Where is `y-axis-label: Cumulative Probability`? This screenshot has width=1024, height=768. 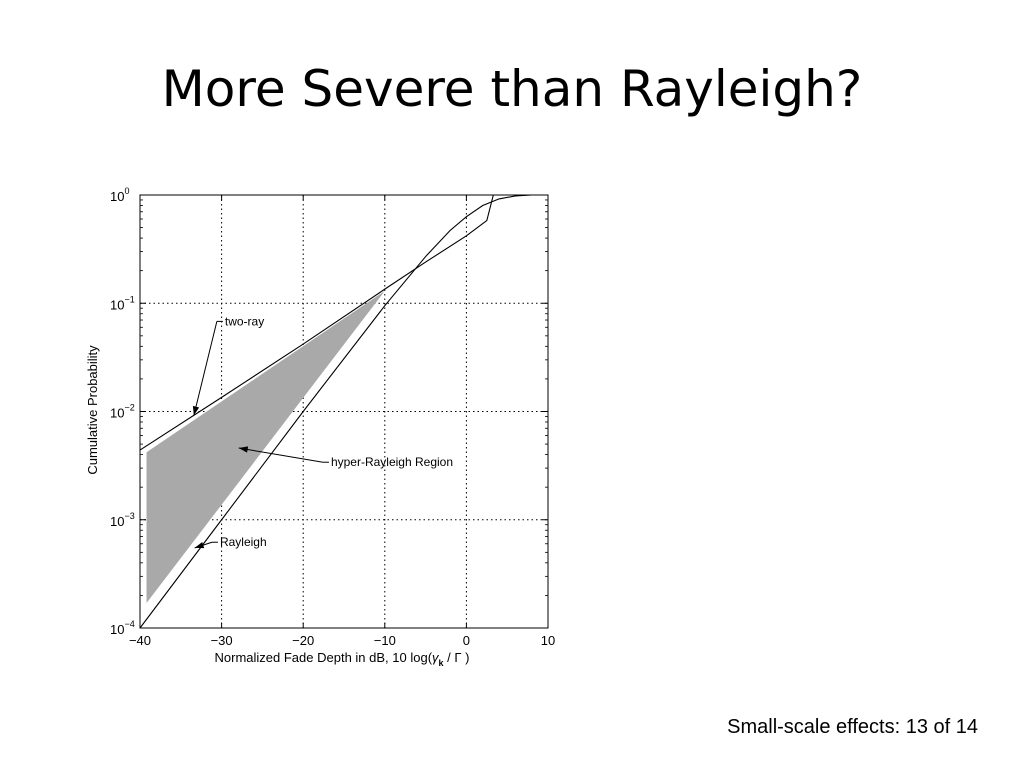
y-axis-label: Cumulative Probability is located at coordinates (92, 410).